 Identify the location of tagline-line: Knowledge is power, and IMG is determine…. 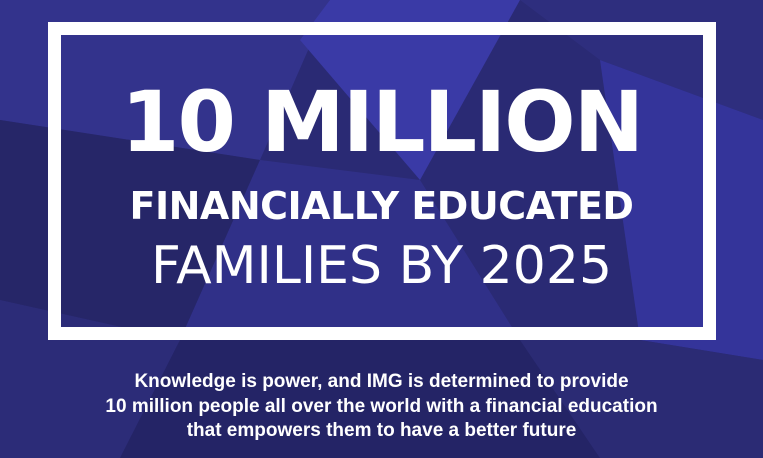
(381, 381).